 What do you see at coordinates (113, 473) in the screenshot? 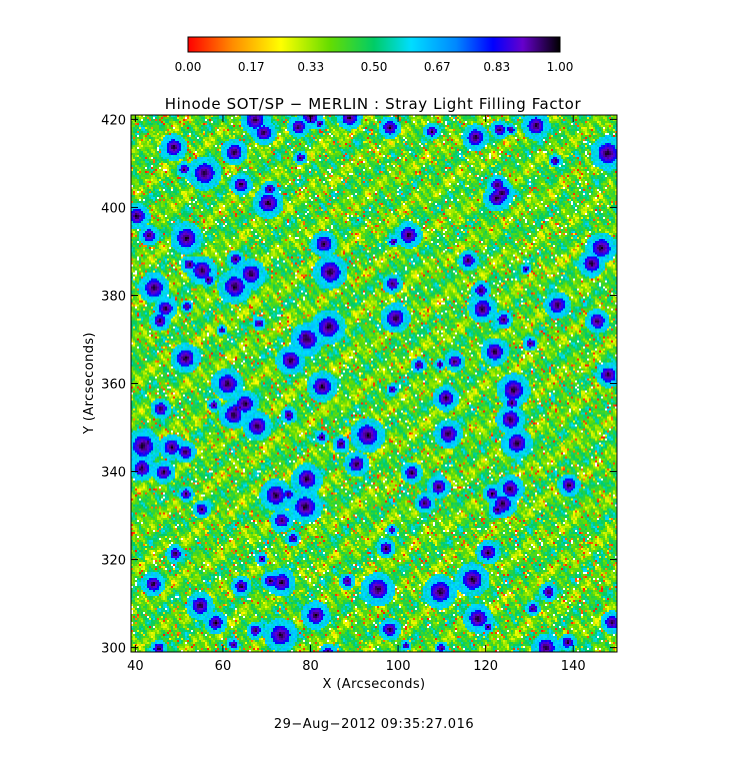
I see `y-tick-label: 340` at bounding box center [113, 473].